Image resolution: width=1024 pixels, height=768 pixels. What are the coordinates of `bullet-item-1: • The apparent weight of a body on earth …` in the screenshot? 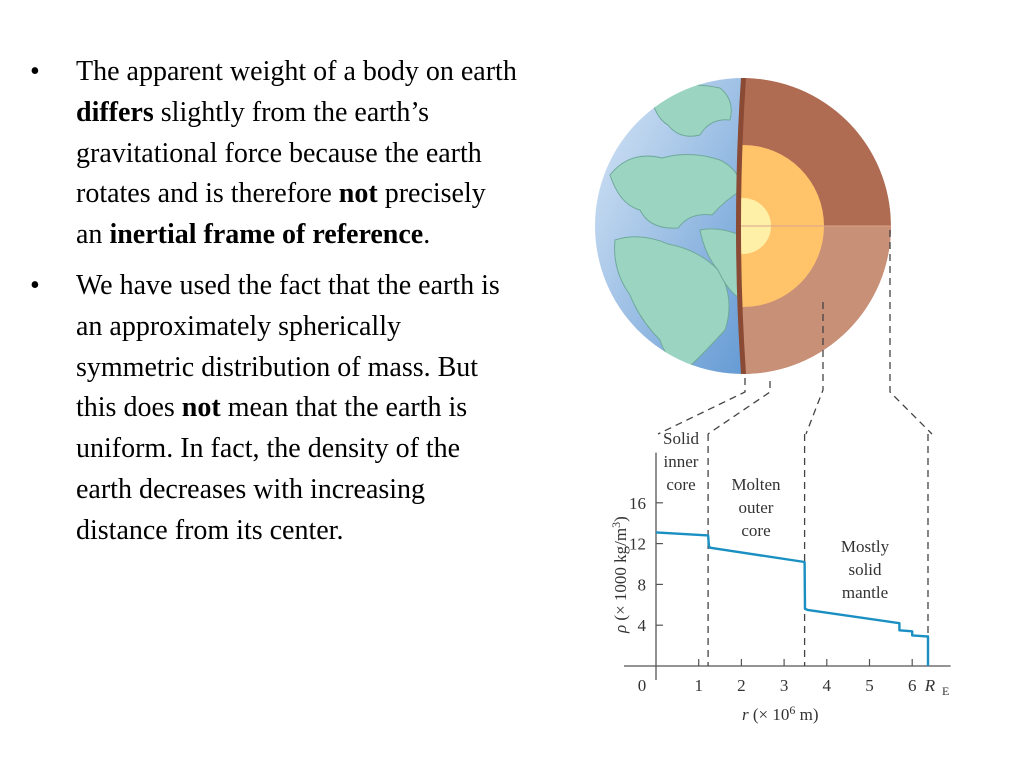 It's located at (273, 154).